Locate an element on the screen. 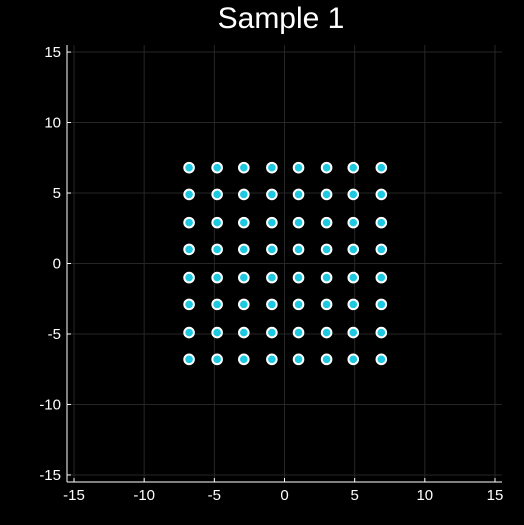 The height and width of the screenshot is (525, 524). x-tick-label: 10 is located at coordinates (424, 495).